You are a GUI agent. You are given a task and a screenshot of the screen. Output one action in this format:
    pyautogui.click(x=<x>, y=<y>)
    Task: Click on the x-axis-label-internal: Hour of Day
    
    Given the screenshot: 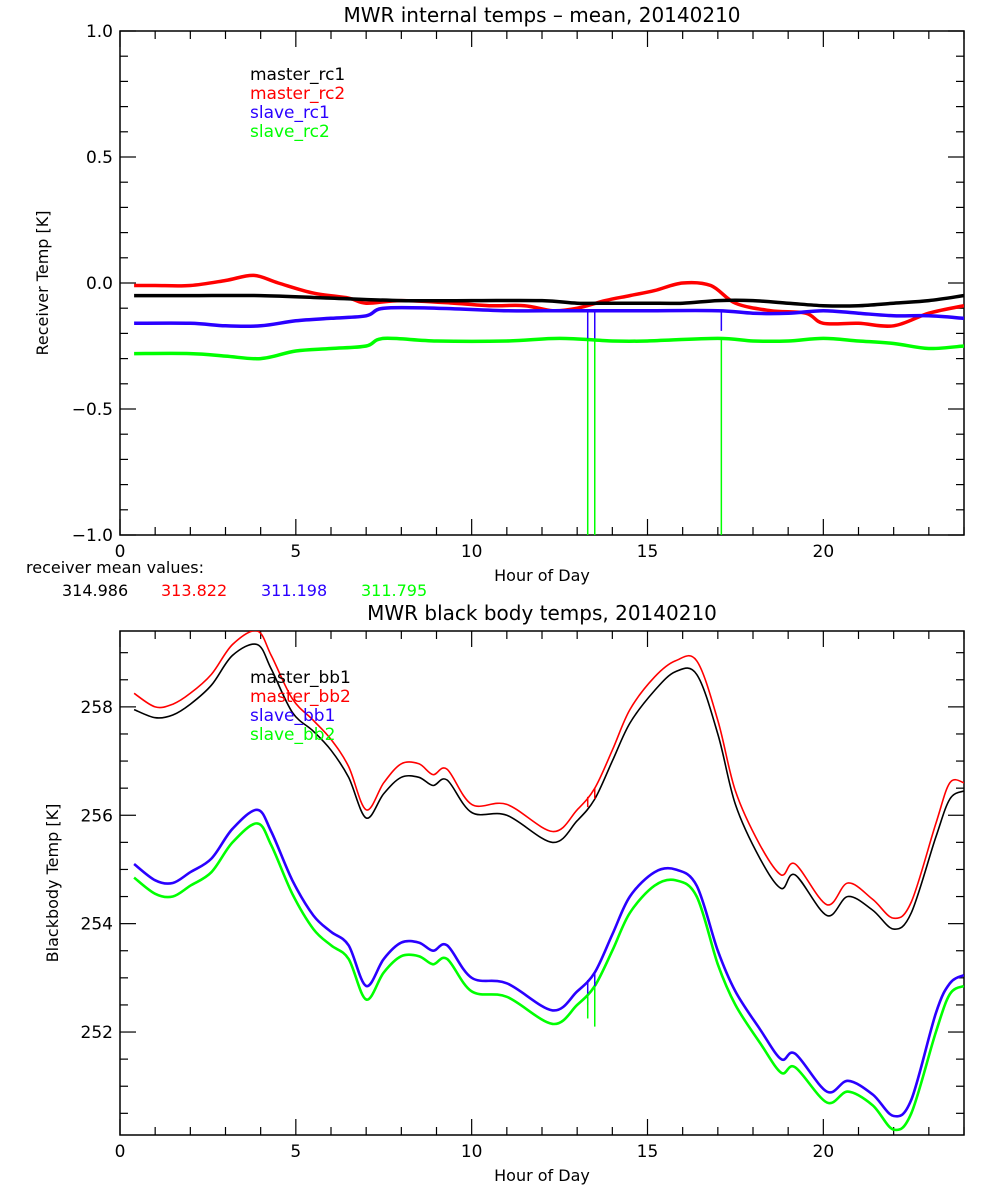 What is the action you would take?
    pyautogui.click(x=542, y=575)
    